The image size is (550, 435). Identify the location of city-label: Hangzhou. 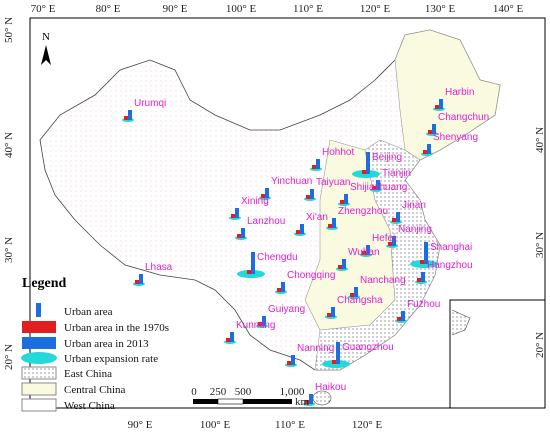
(450, 265).